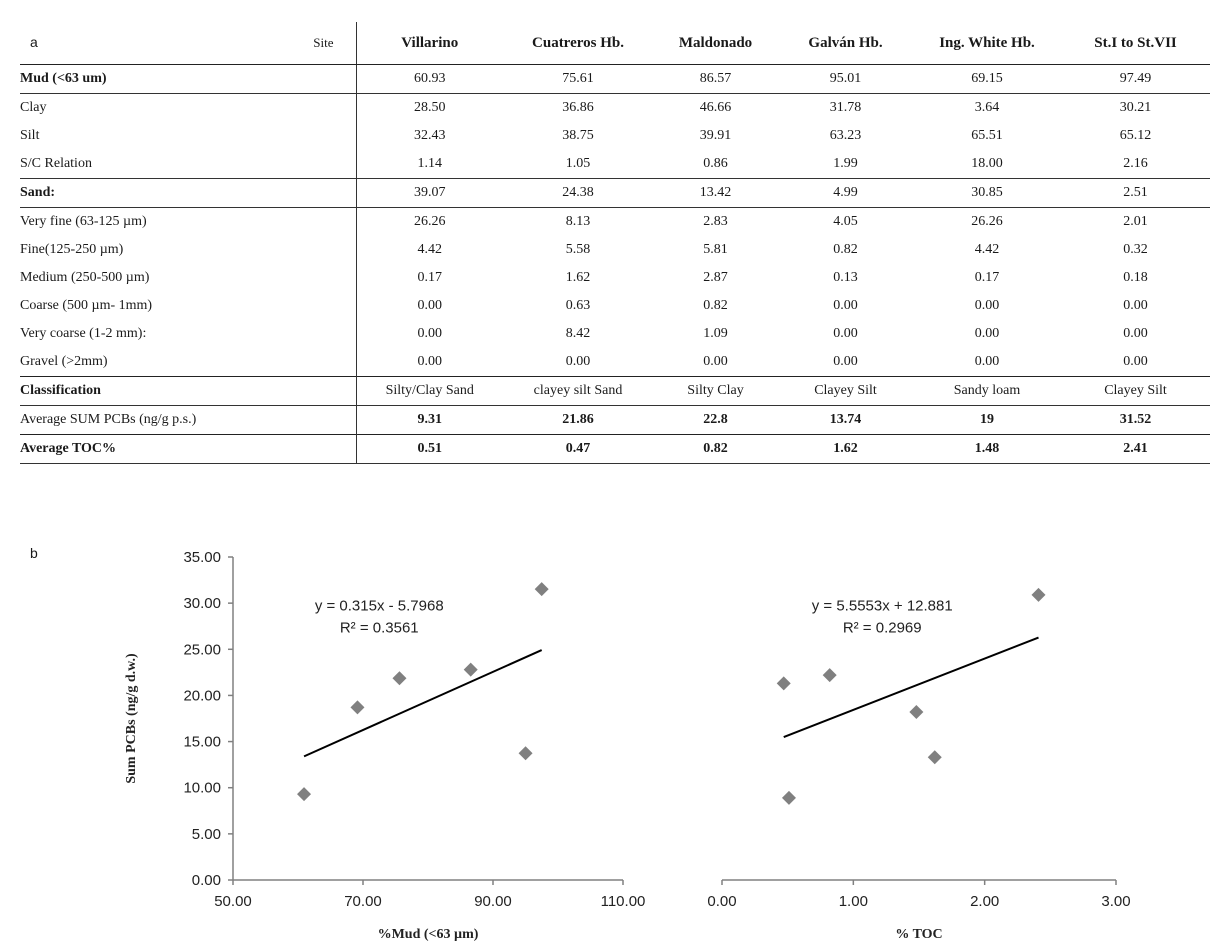 The width and height of the screenshot is (1218, 952). I want to click on table-cell: 0.51, so click(429, 449).